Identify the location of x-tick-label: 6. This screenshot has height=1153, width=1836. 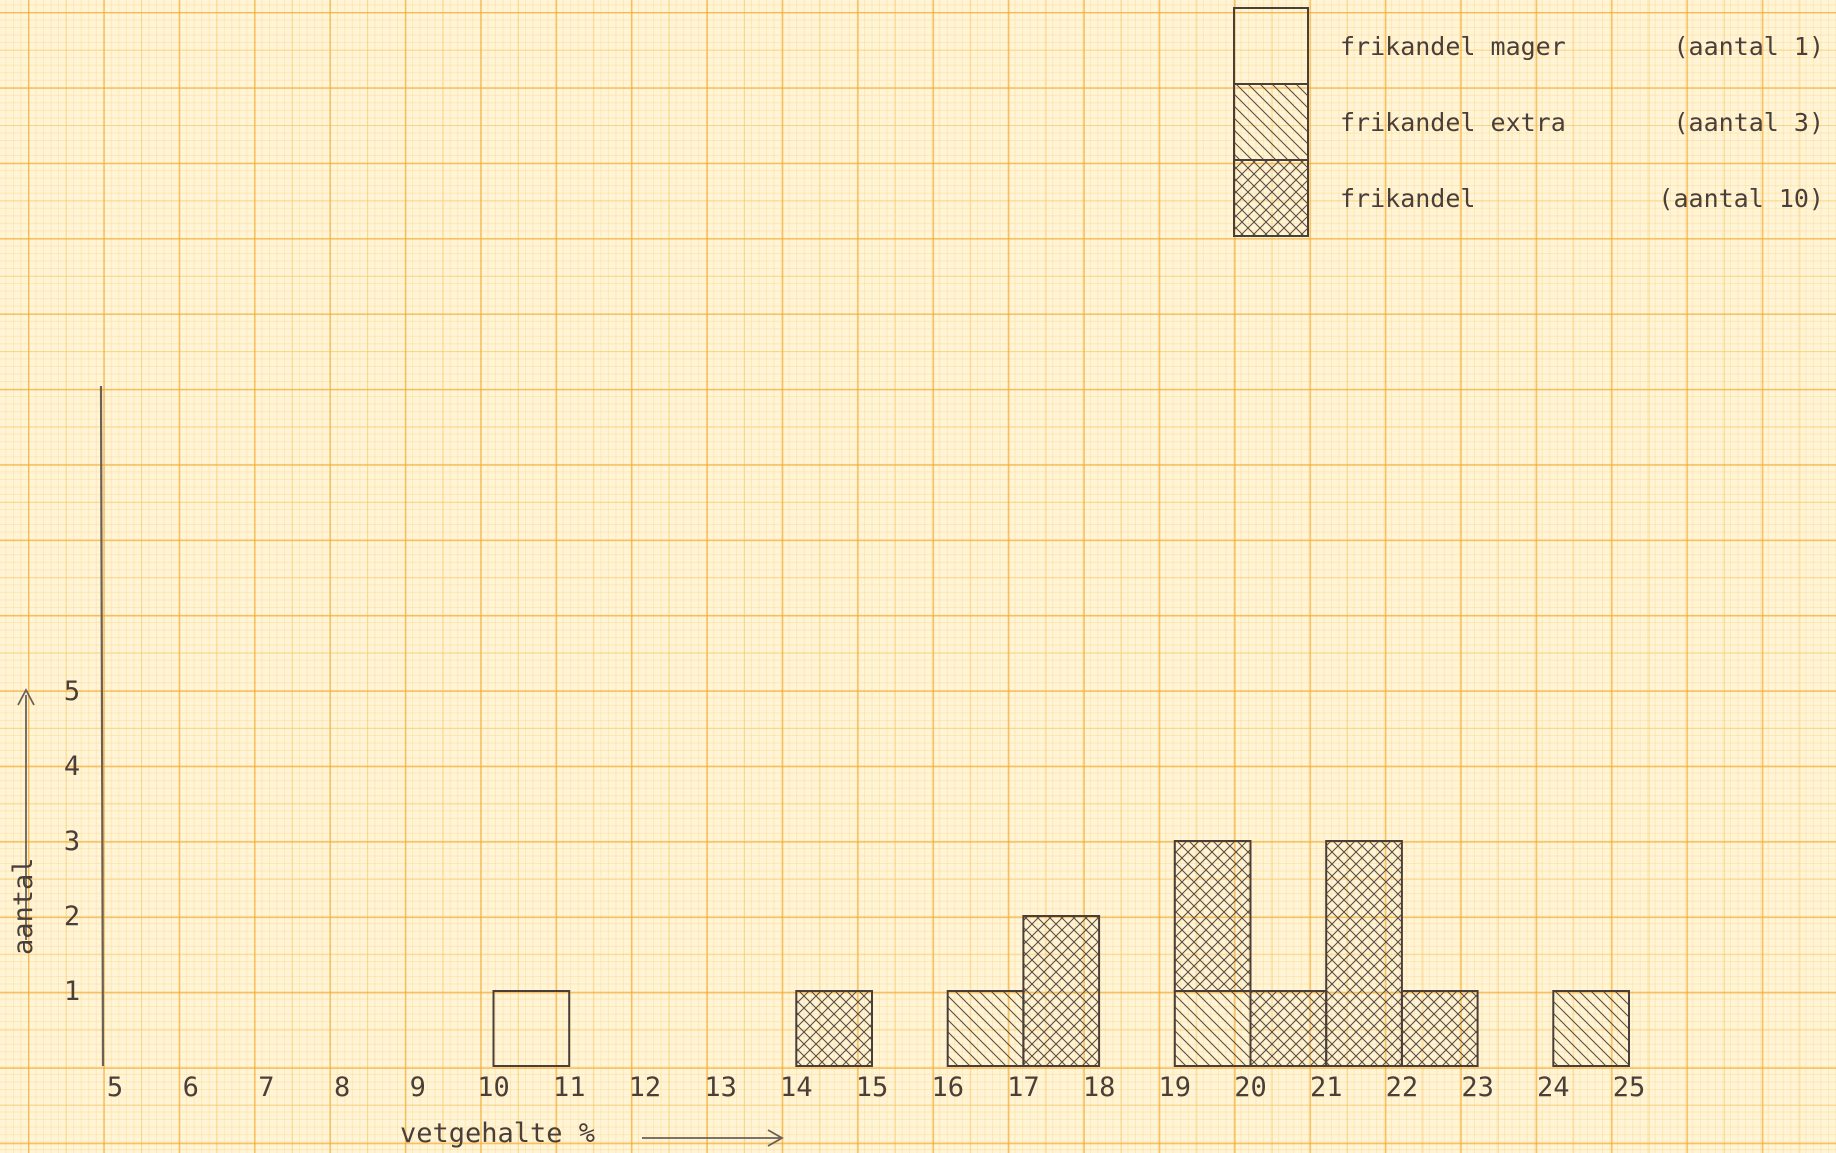
(191, 1087).